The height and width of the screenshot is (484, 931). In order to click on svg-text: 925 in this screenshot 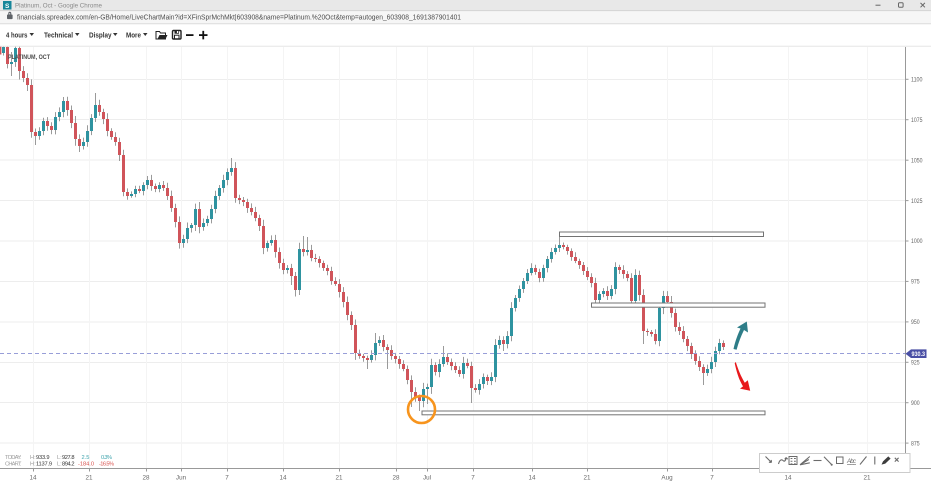, I will do `click(915, 363)`.